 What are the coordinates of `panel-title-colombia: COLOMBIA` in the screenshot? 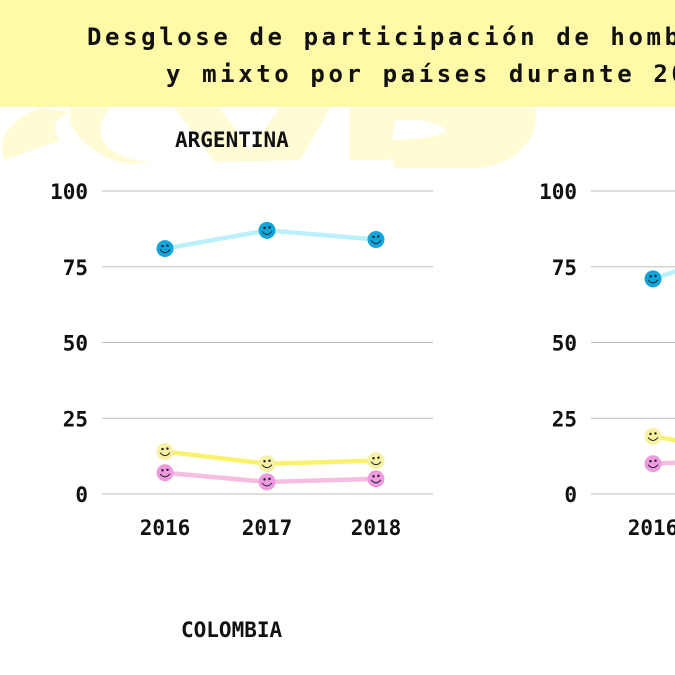 It's located at (232, 630).